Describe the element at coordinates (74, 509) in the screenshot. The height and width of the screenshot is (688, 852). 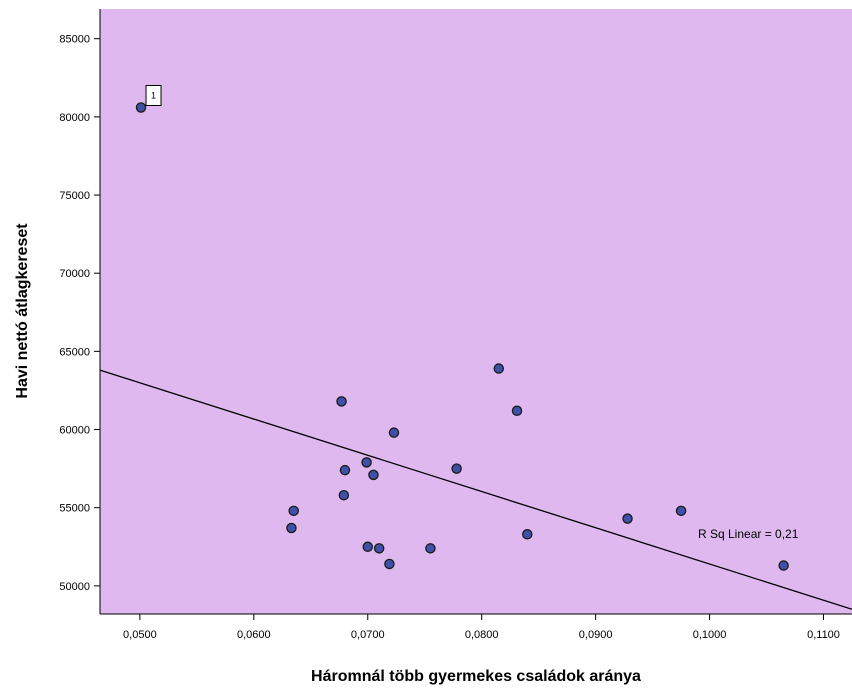
I see `y-tick-label: 55000` at that location.